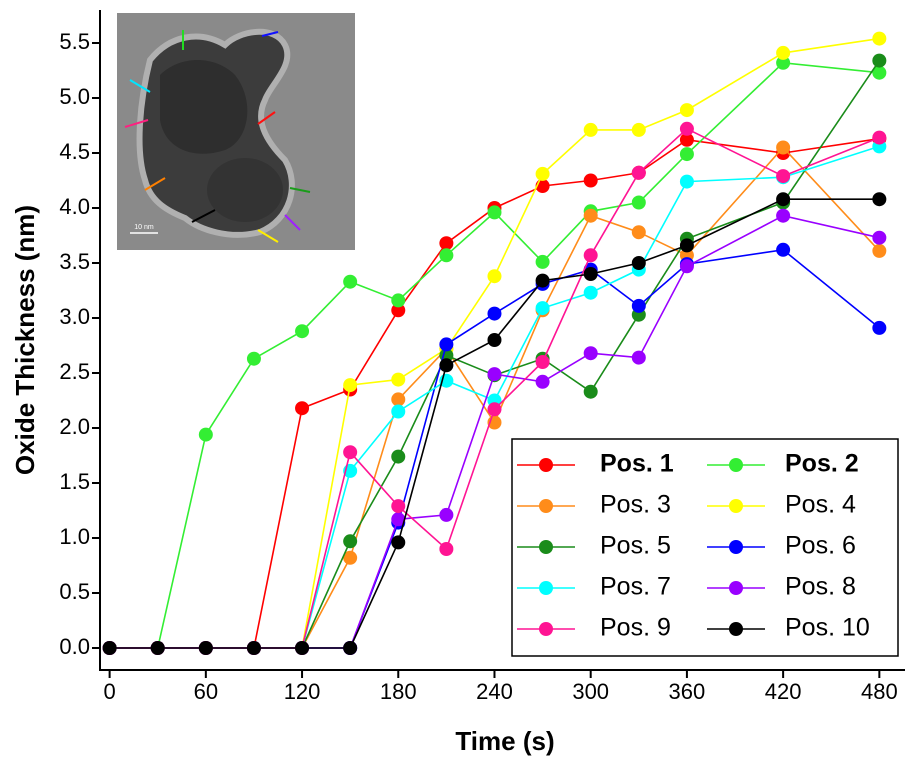 Image resolution: width=905 pixels, height=759 pixels. I want to click on x-tick-label: 120, so click(302, 691).